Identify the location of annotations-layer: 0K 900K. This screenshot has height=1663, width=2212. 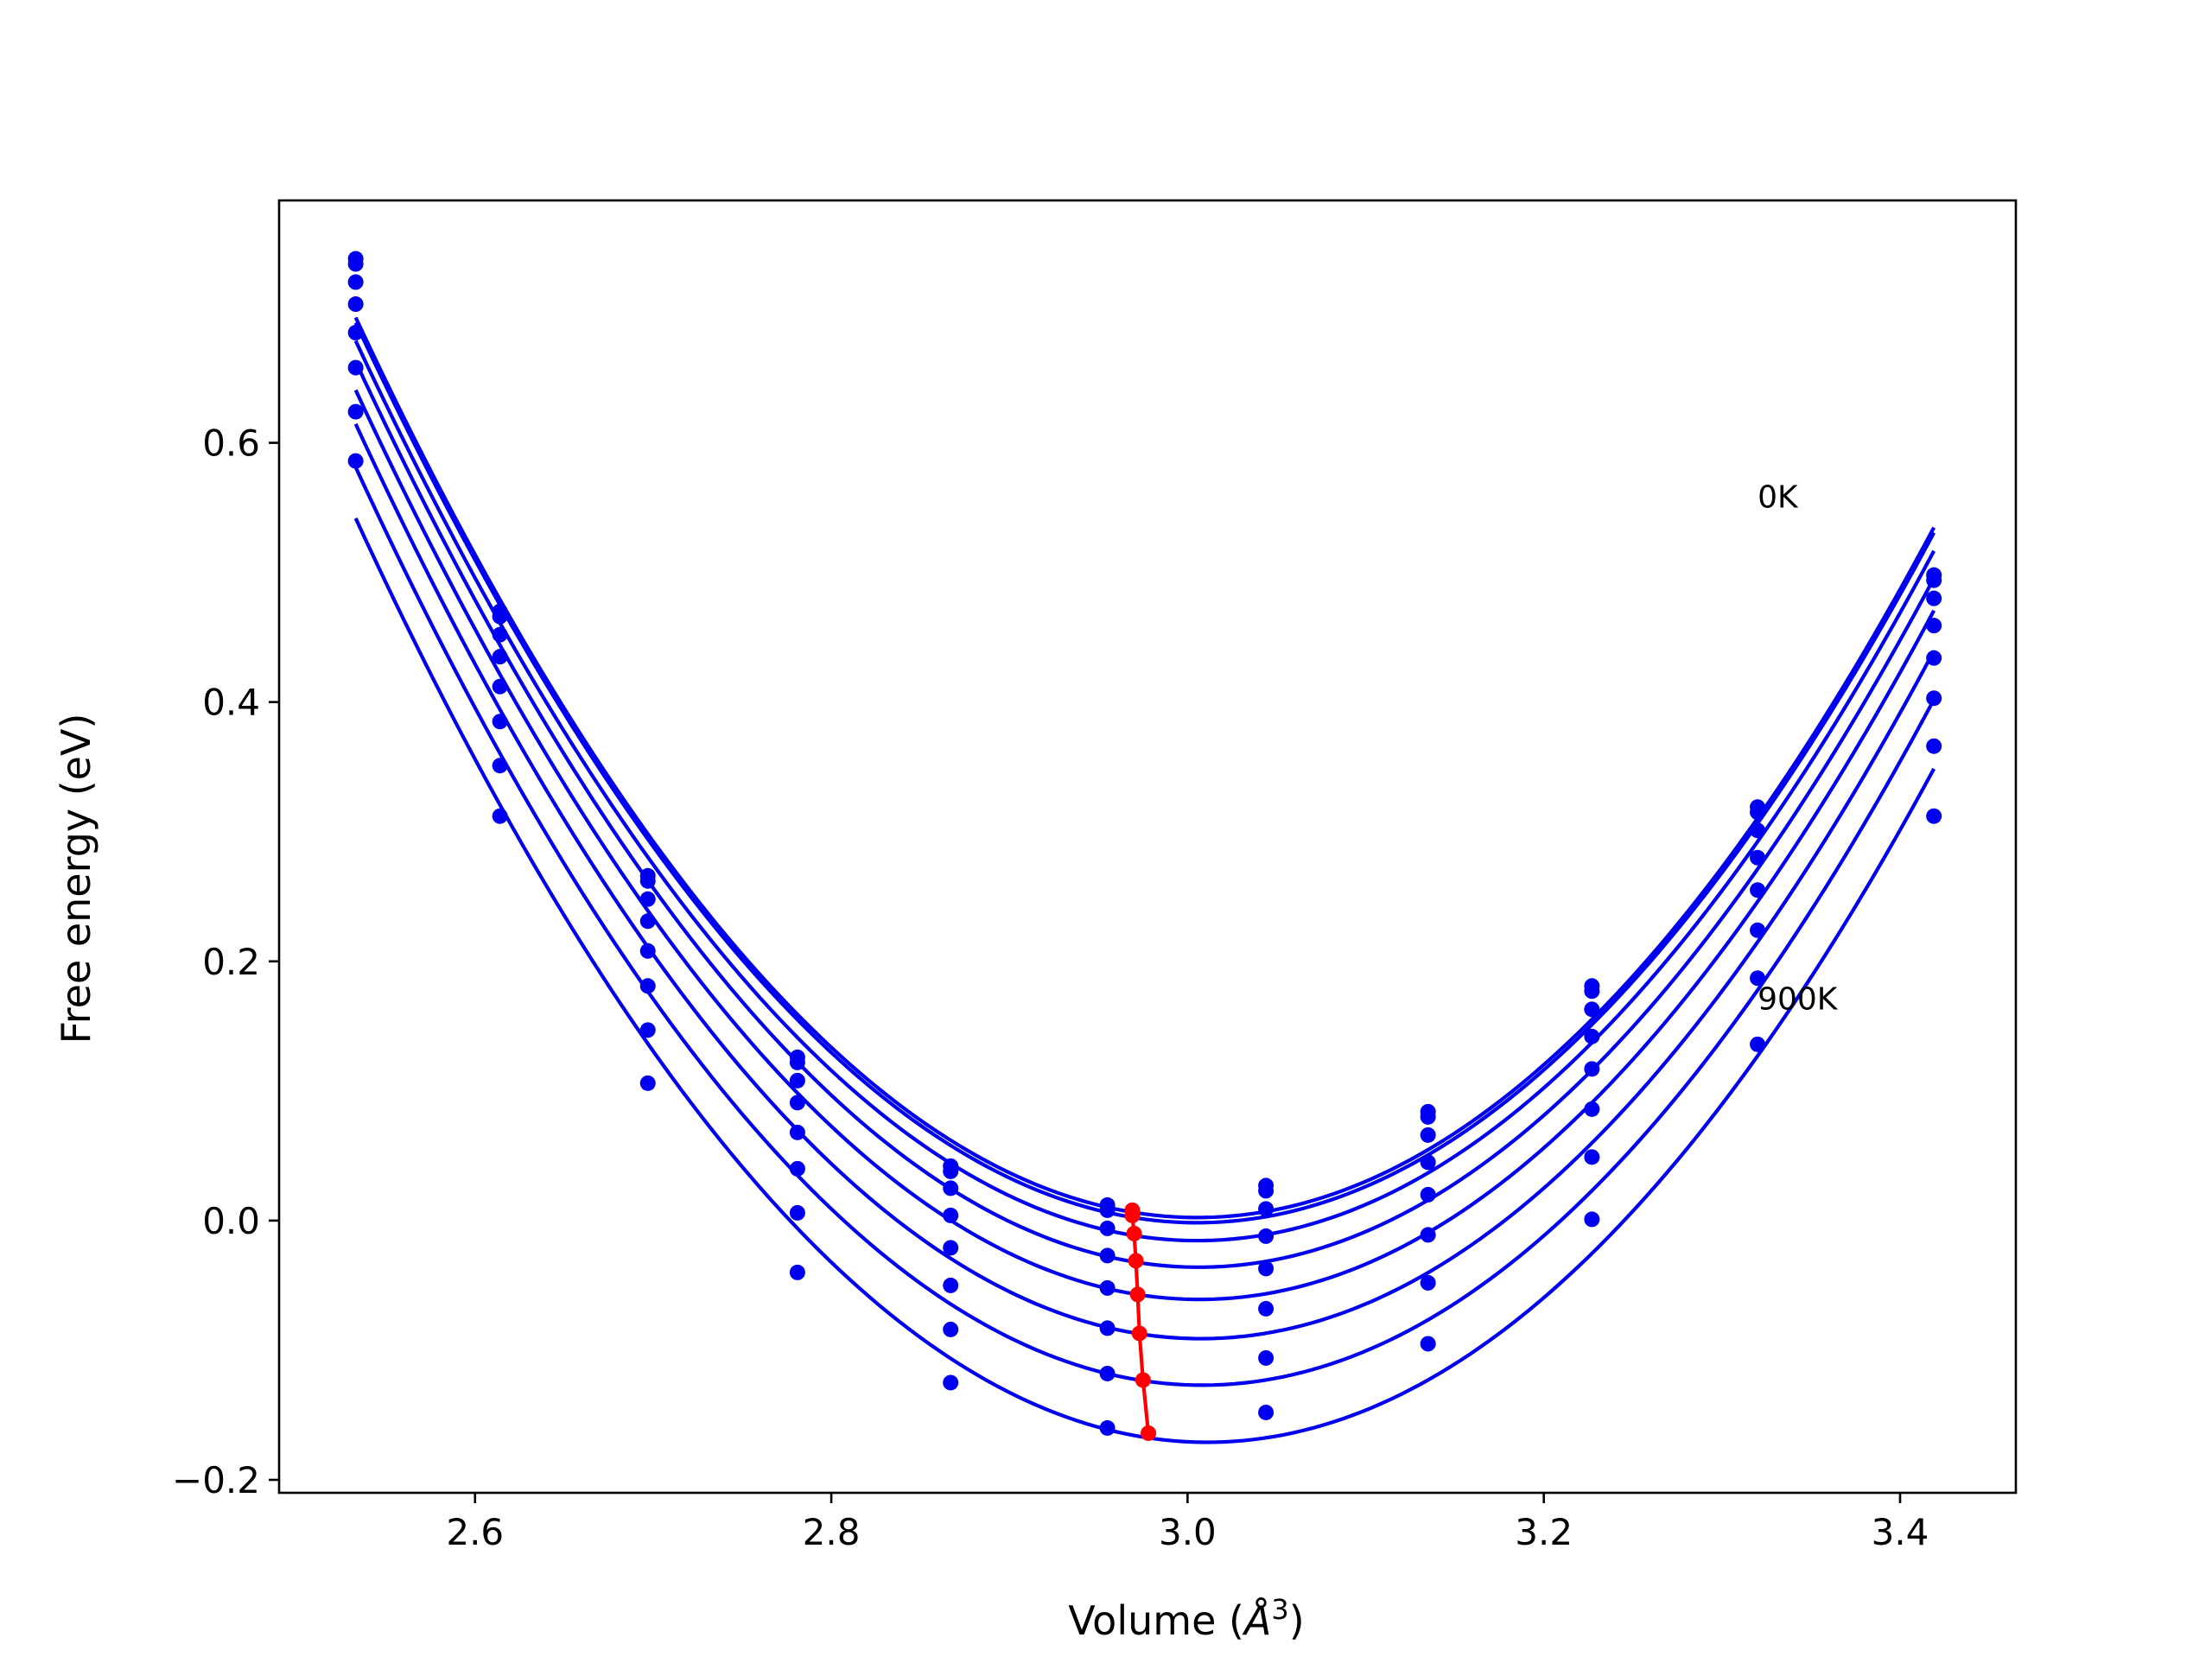
(1798, 749).